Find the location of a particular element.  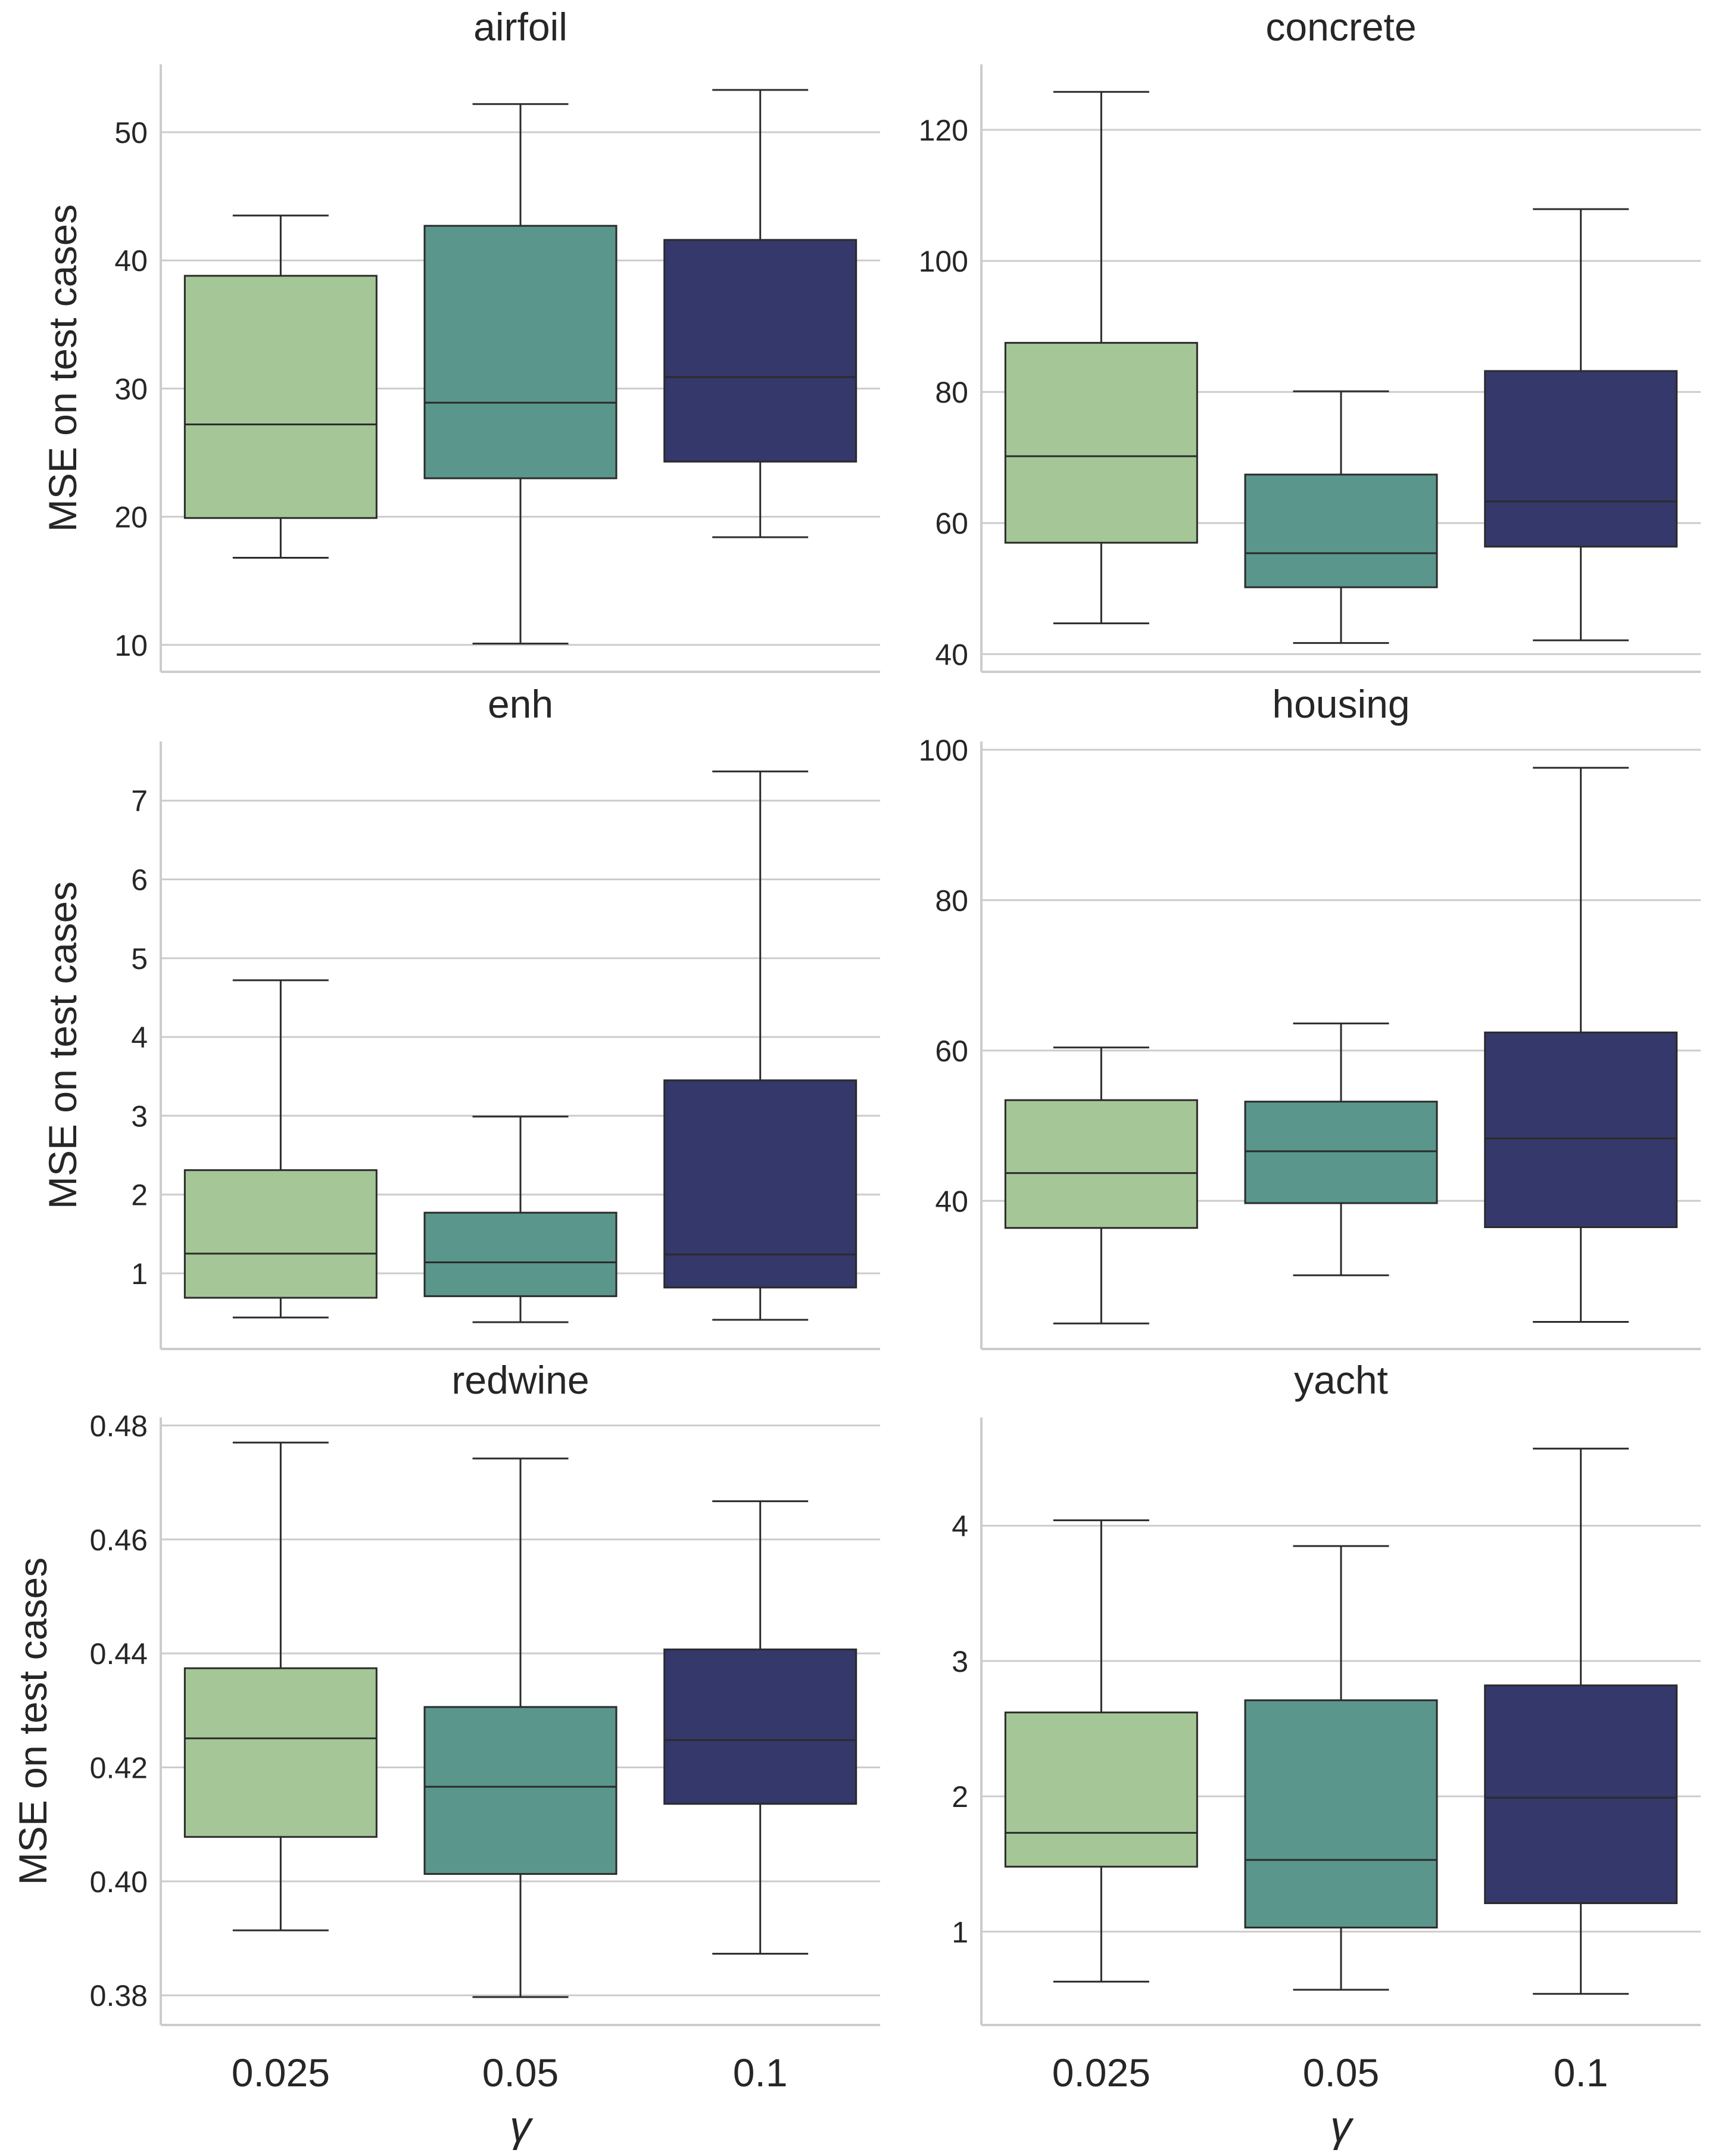

y-tick-label: 5 is located at coordinates (140, 959).